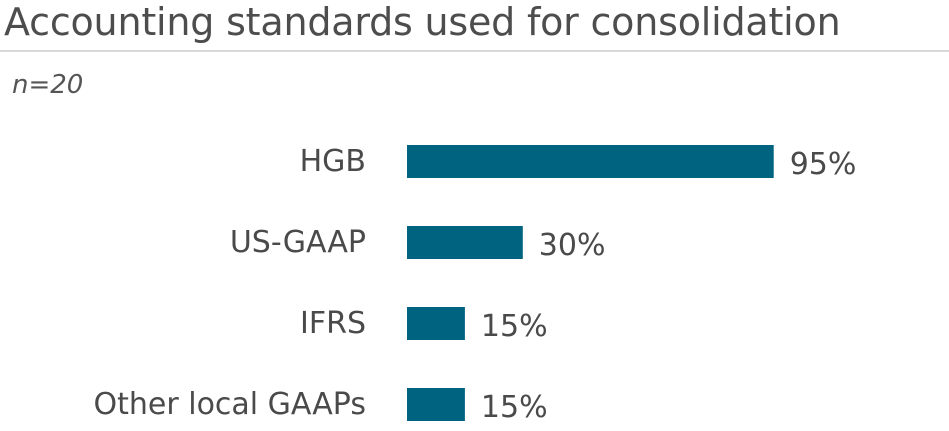 Image resolution: width=949 pixels, height=431 pixels. What do you see at coordinates (230, 404) in the screenshot?
I see `category-label: Other local GAAPs` at bounding box center [230, 404].